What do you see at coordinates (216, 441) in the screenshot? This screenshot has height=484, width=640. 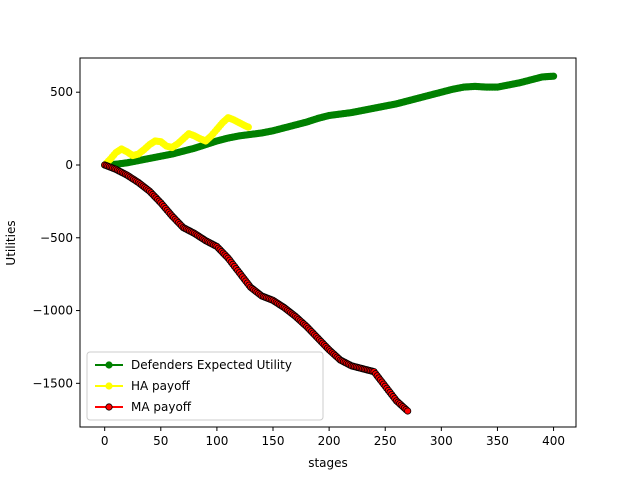 I see `x-tick-label: 100` at bounding box center [216, 441].